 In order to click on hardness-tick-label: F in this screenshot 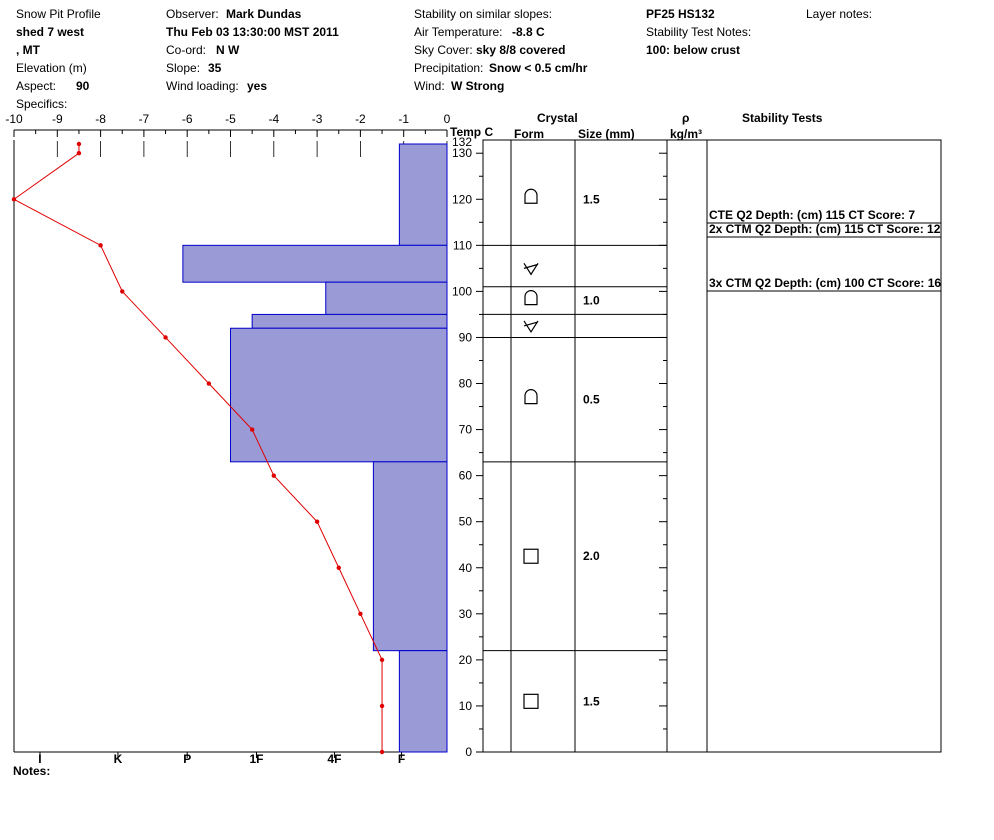, I will do `click(401, 759)`.